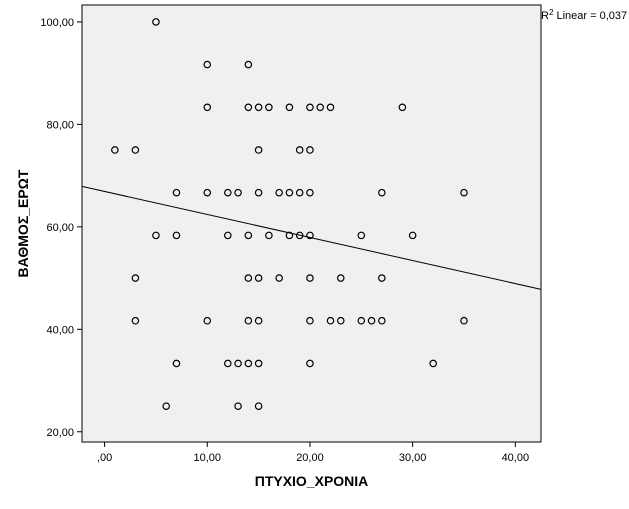 The height and width of the screenshot is (509, 629). I want to click on r2-prefix: R, so click(545, 16).